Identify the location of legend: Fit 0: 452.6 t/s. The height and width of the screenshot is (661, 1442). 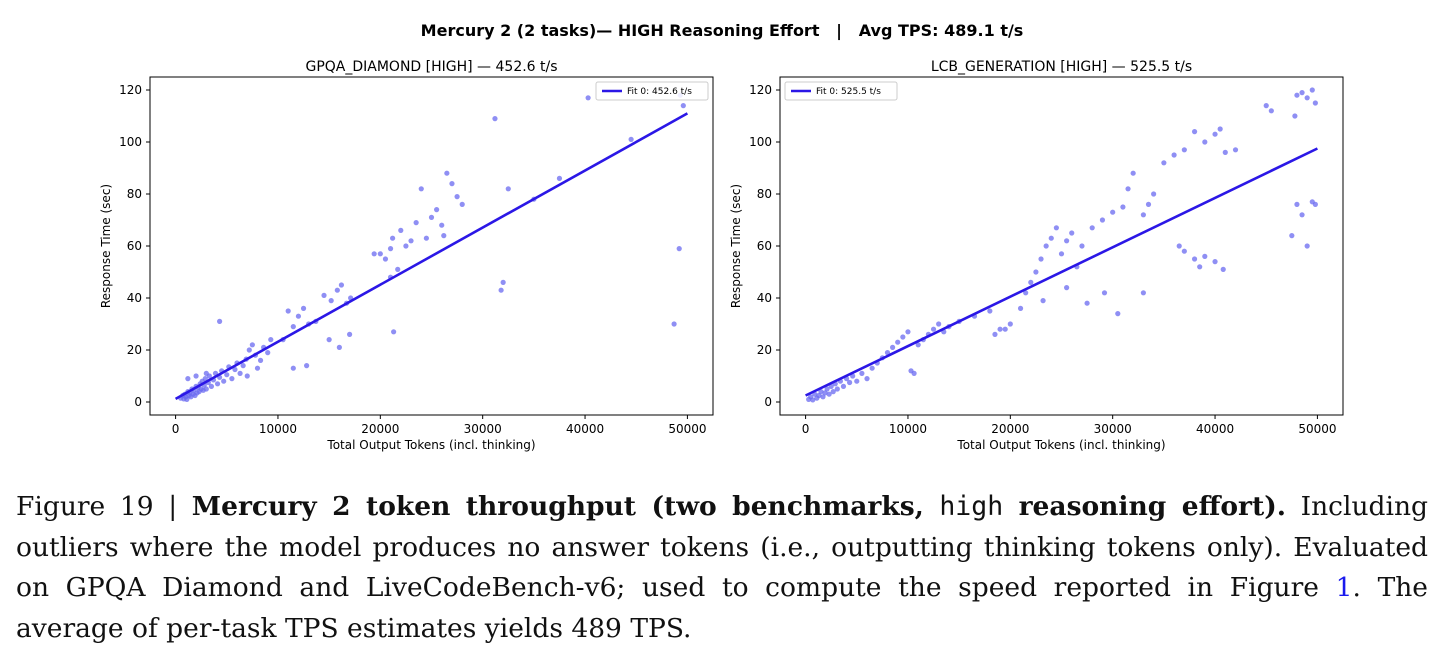
(652, 91).